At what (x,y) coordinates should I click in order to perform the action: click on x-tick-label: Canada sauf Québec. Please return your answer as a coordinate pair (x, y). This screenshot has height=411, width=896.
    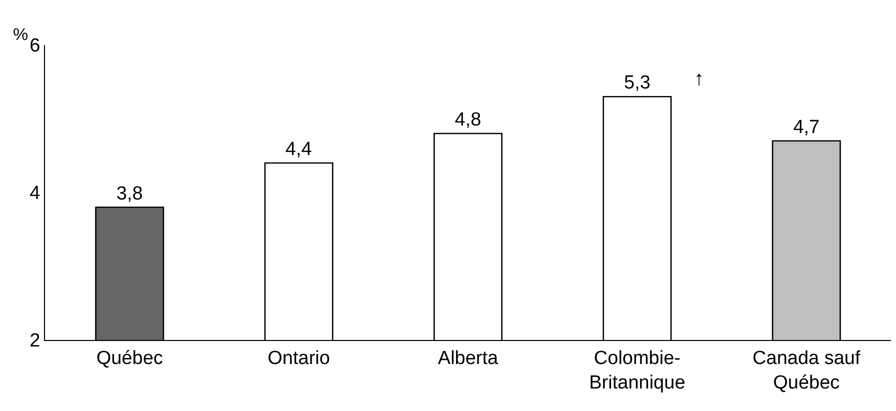
    Looking at the image, I should click on (806, 371).